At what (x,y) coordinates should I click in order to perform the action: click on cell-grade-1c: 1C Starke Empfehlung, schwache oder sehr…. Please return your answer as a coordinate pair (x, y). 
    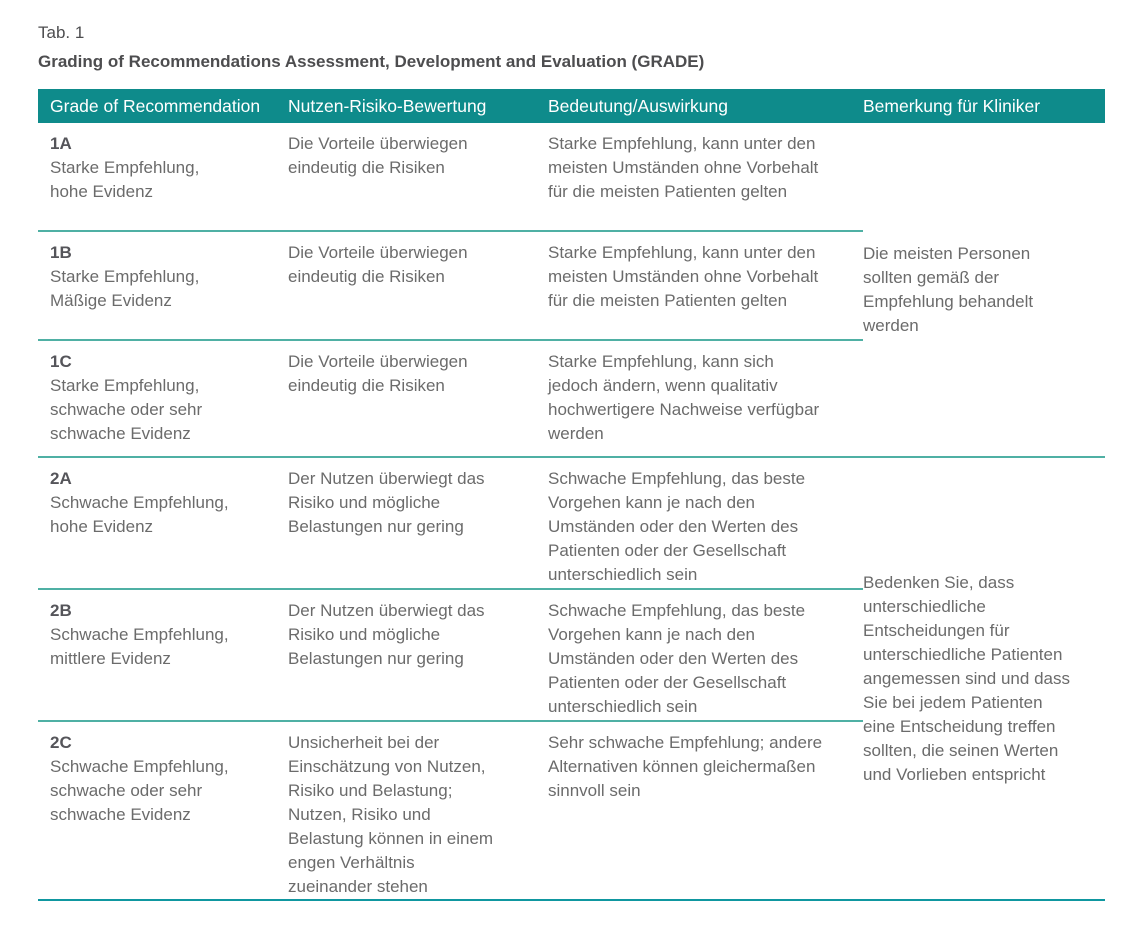
    Looking at the image, I should click on (163, 399).